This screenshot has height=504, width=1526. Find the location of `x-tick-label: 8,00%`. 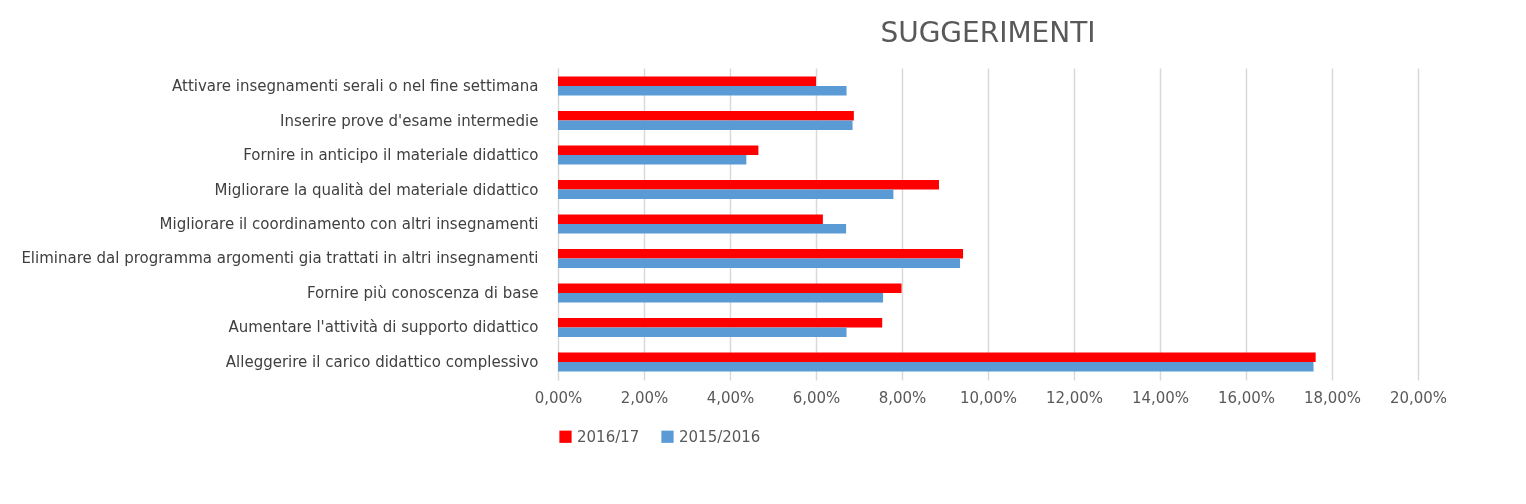

x-tick-label: 8,00% is located at coordinates (902, 397).